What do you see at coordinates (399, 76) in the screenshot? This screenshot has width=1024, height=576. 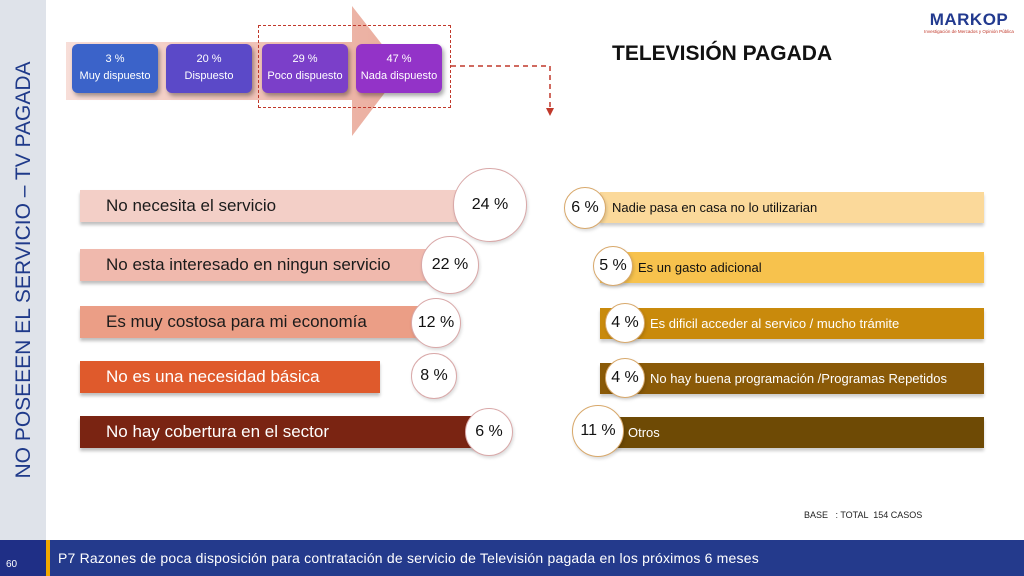 I see `scale-label: Nada dispuesto` at bounding box center [399, 76].